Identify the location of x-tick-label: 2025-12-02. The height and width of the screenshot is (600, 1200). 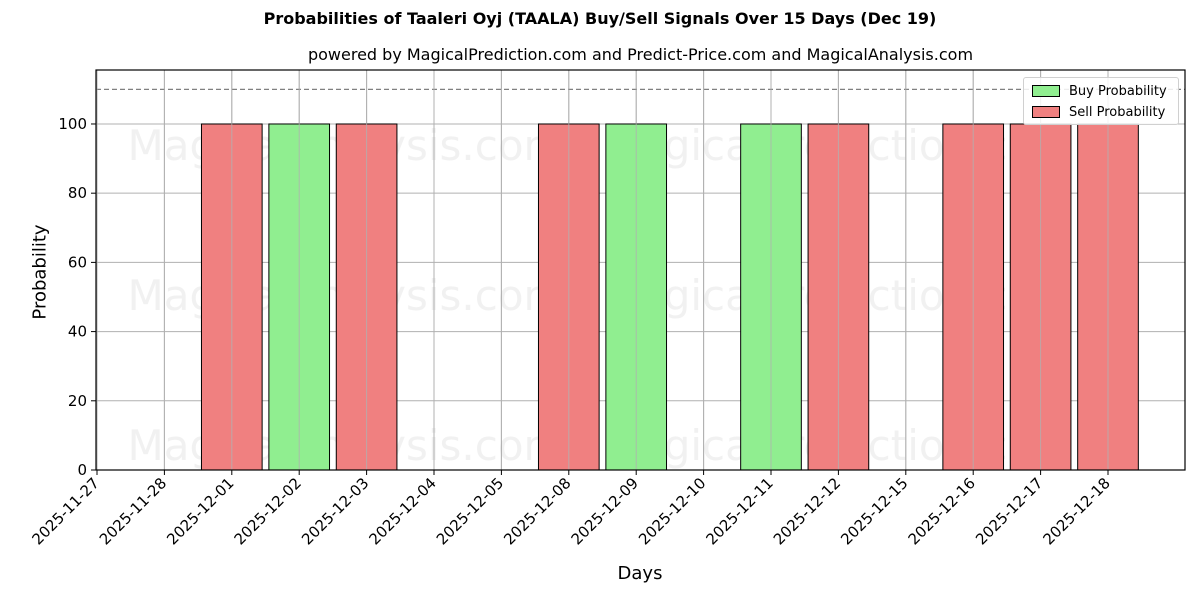
(268, 511).